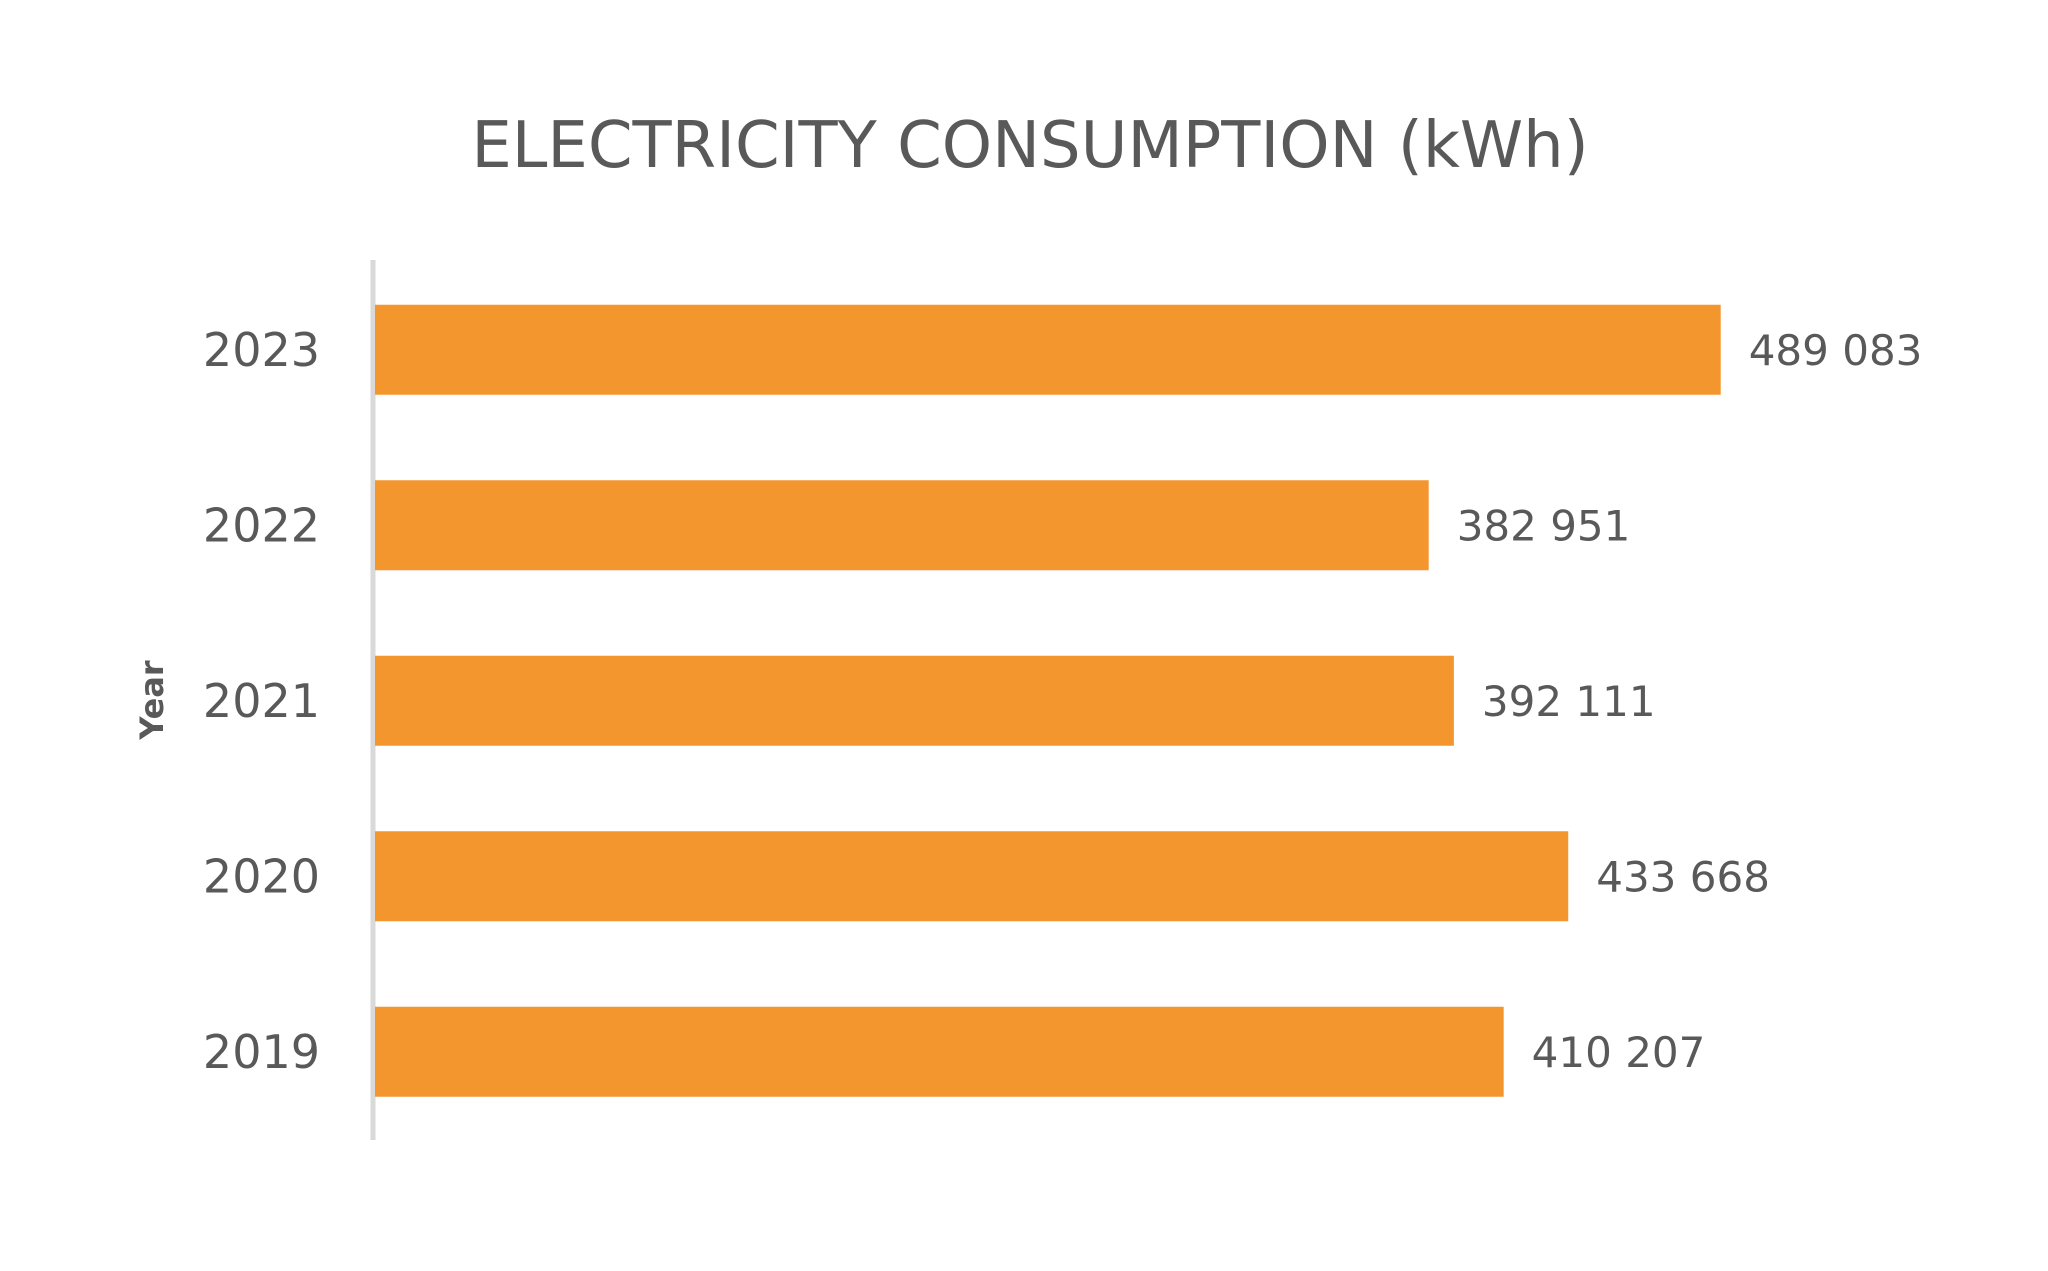 The height and width of the screenshot is (1271, 2048). What do you see at coordinates (1029, 146) in the screenshot?
I see `chart-title: ELECTRICITY CONSUMPTION (kWh)` at bounding box center [1029, 146].